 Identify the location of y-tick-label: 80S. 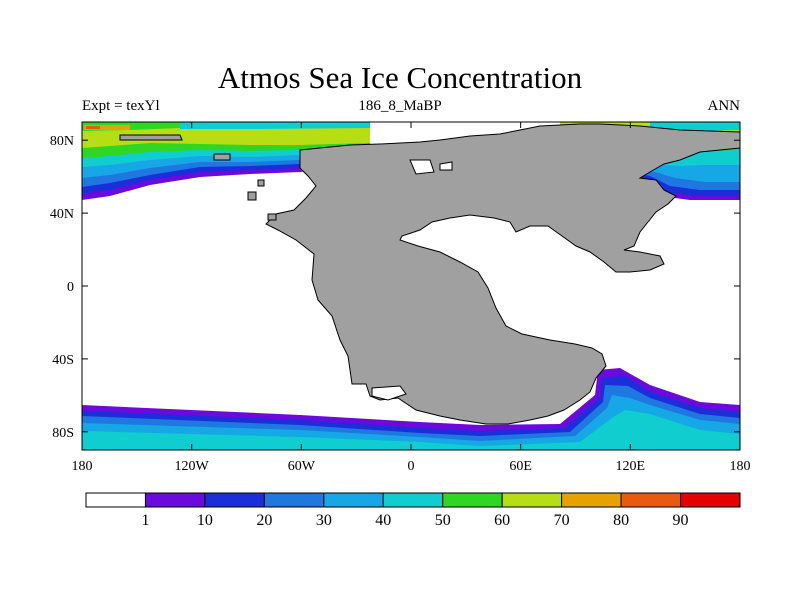
(63, 433).